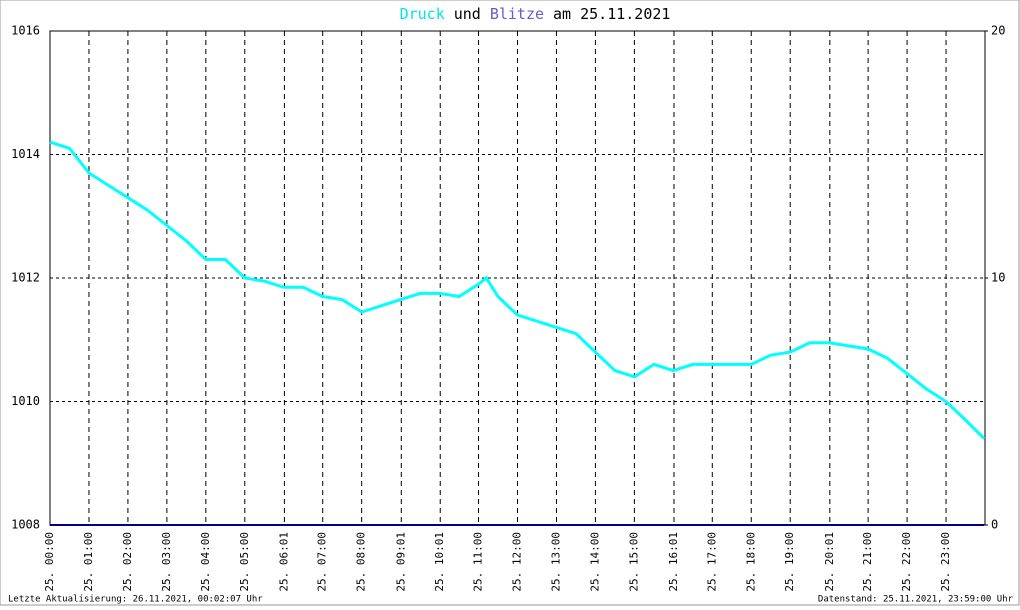  What do you see at coordinates (25, 278) in the screenshot?
I see `y-tick-label: 1012` at bounding box center [25, 278].